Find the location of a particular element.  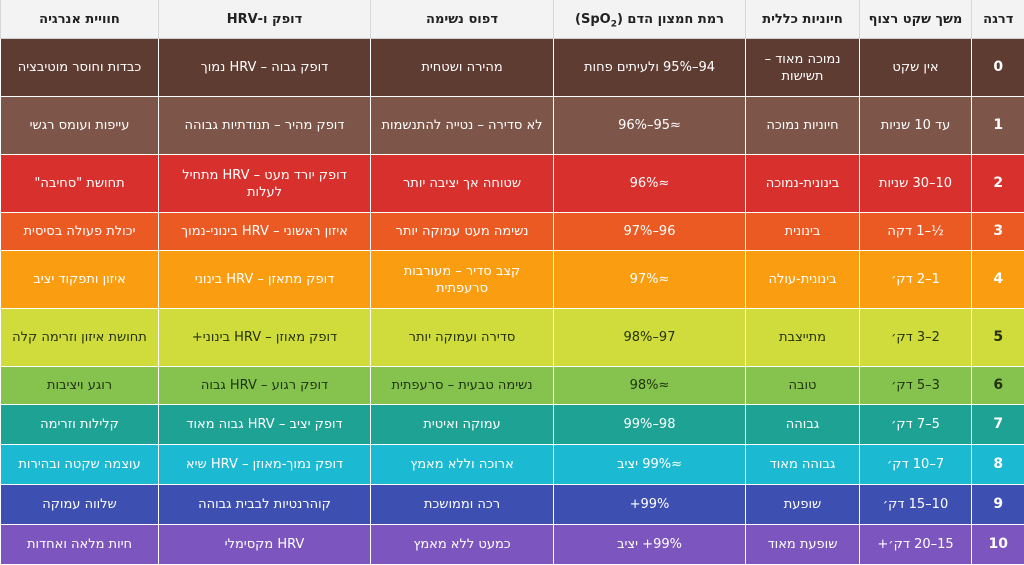

cell-vitality: חיוניות נמוכה is located at coordinates (802, 125).